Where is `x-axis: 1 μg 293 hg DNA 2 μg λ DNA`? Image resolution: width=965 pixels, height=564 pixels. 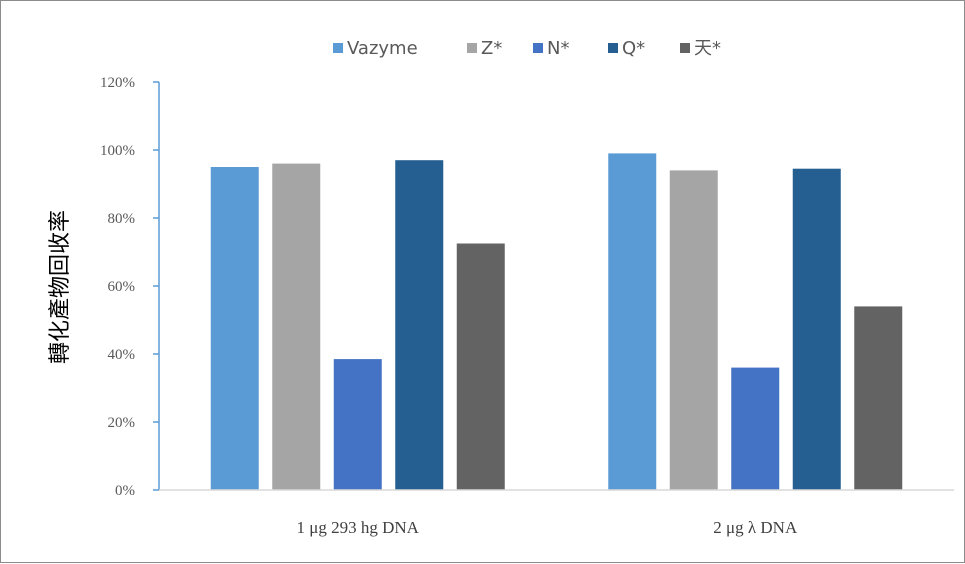 x-axis: 1 μg 293 hg DNA 2 μg λ DNA is located at coordinates (556, 513).